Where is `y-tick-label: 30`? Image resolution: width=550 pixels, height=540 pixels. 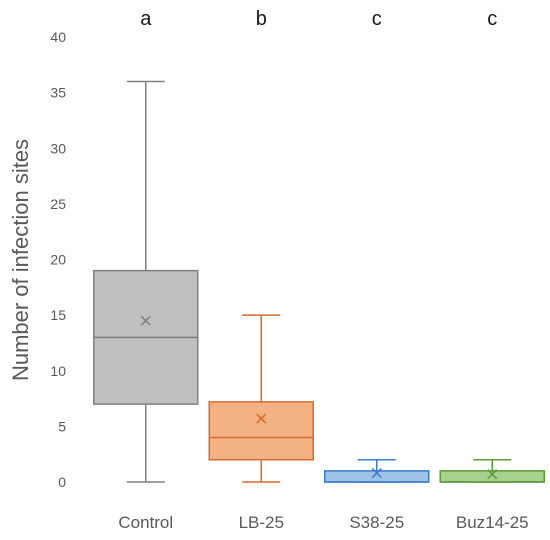
y-tick-label: 30 is located at coordinates (58, 148).